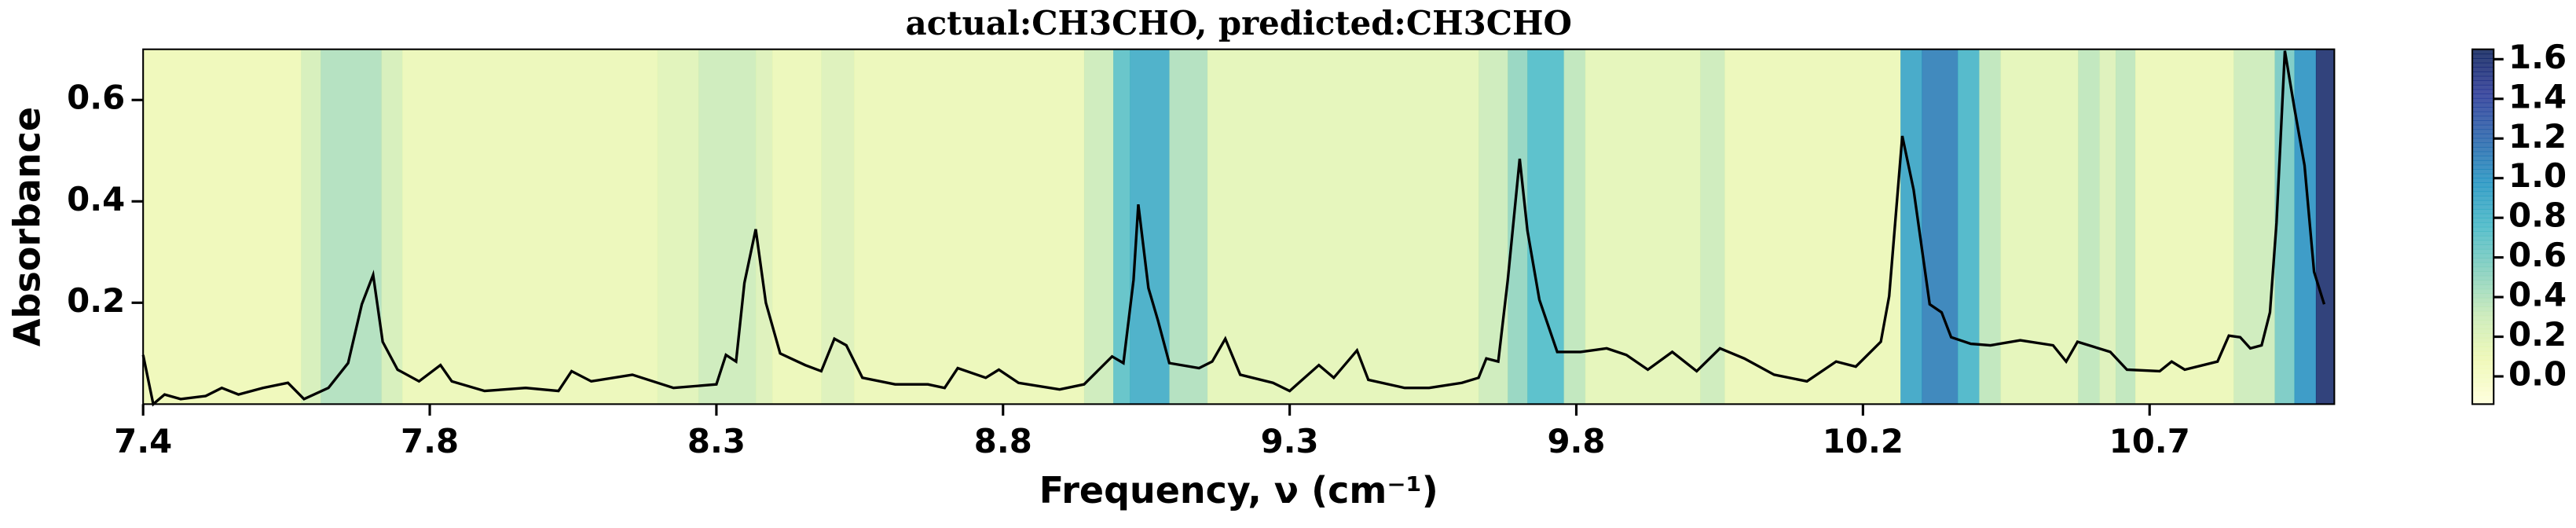 The image size is (2576, 528). What do you see at coordinates (2537, 96) in the screenshot?
I see `colorbar-tick-label: 1.4` at bounding box center [2537, 96].